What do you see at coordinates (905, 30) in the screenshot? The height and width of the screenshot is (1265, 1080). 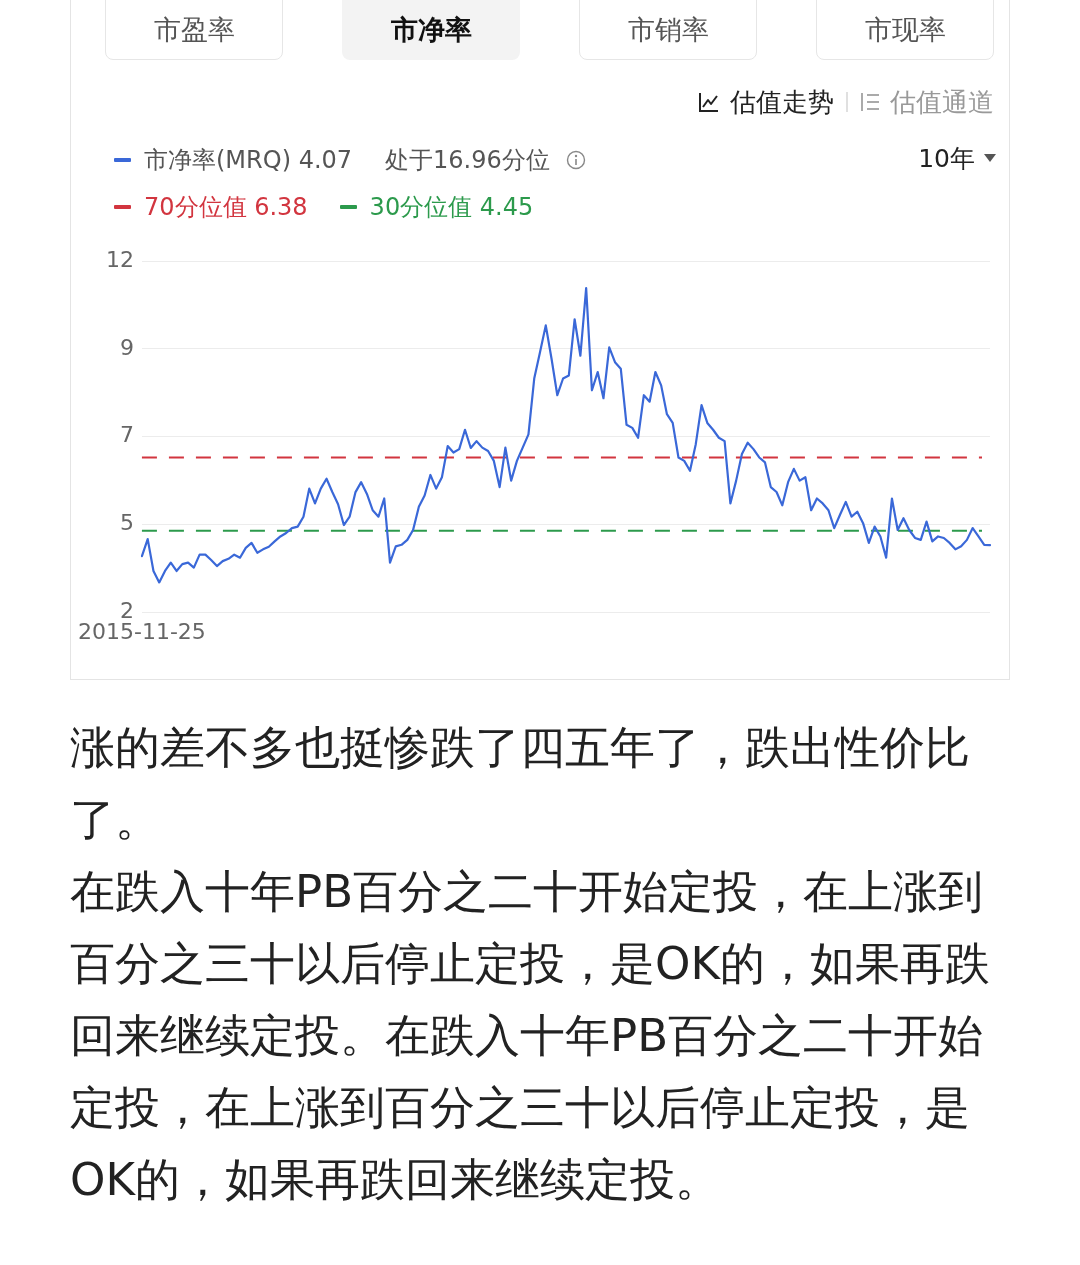 I see `tab-button: 市现率` at bounding box center [905, 30].